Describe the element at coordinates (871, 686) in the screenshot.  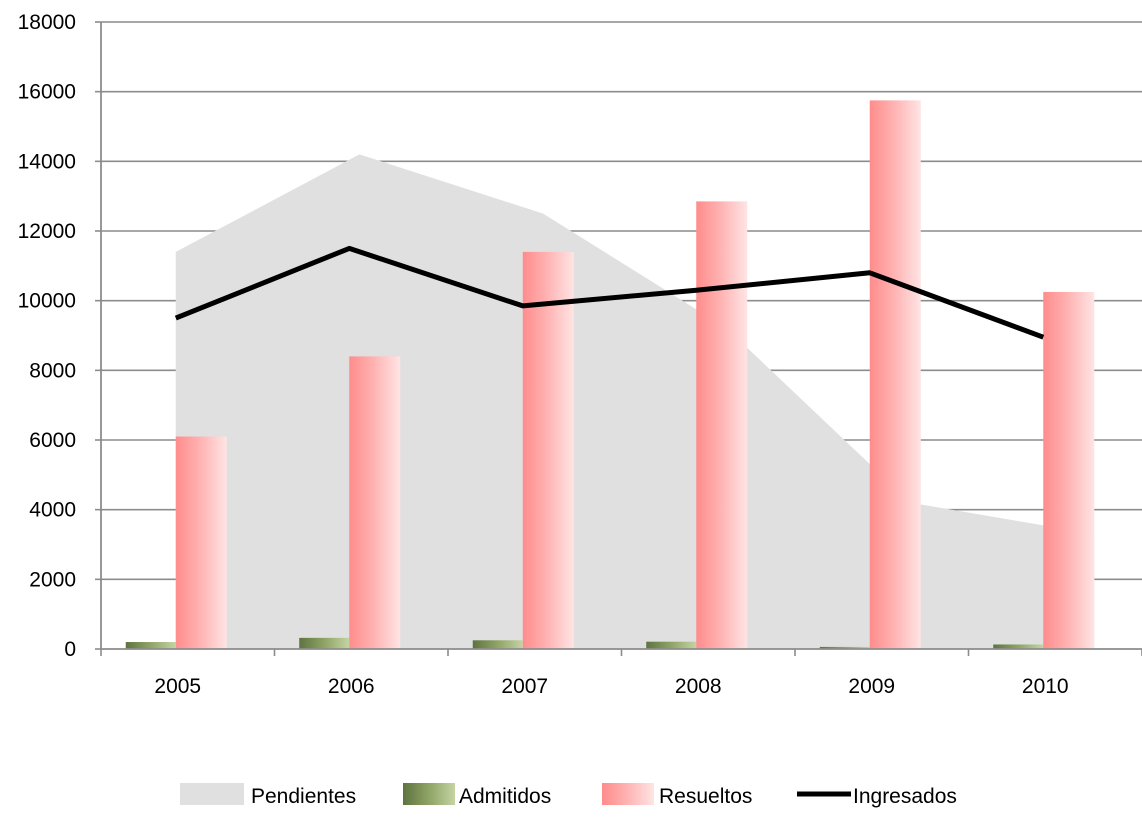
I see `x-tick-label: 2009` at that location.